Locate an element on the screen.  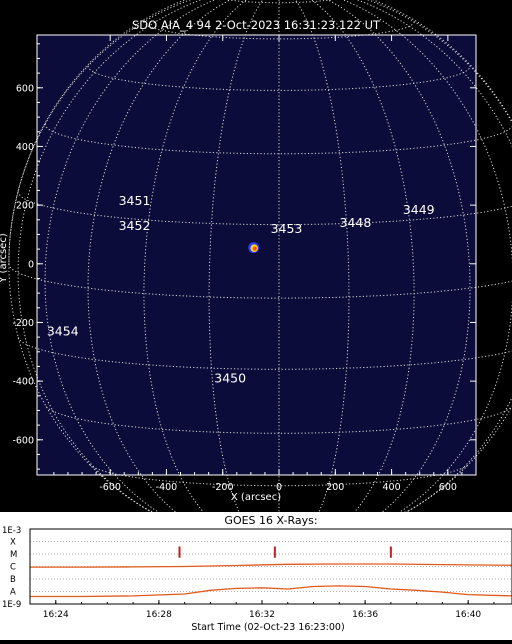
aia-y-tick-label: 200 is located at coordinates (25, 206).